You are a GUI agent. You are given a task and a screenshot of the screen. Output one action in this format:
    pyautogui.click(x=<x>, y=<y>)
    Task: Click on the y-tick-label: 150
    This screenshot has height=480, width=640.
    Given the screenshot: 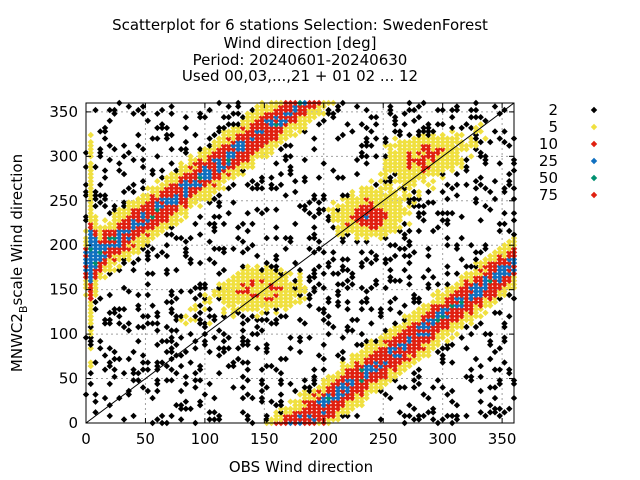 What is the action you would take?
    pyautogui.click(x=63, y=290)
    